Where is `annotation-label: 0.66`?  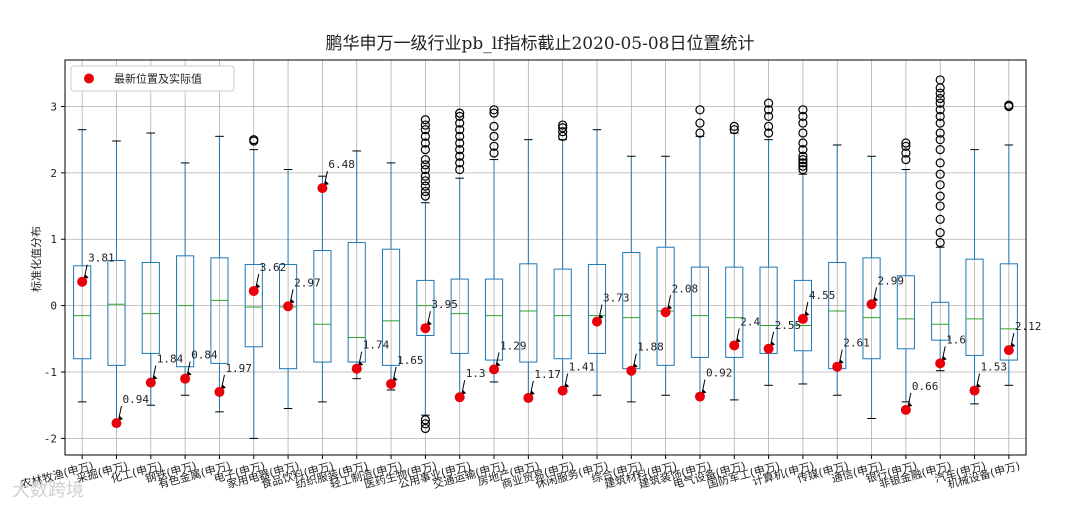
annotation-label: 0.66 is located at coordinates (925, 386).